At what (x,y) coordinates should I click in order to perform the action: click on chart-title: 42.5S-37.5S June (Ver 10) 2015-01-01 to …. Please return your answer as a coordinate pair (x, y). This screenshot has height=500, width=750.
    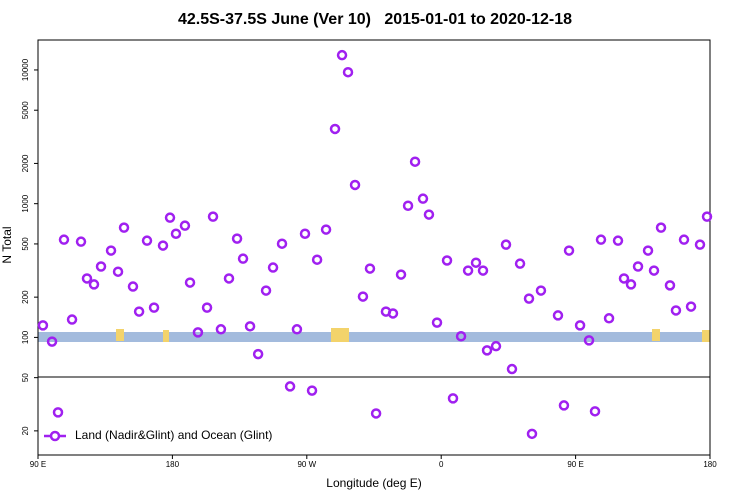
    Looking at the image, I should click on (375, 19).